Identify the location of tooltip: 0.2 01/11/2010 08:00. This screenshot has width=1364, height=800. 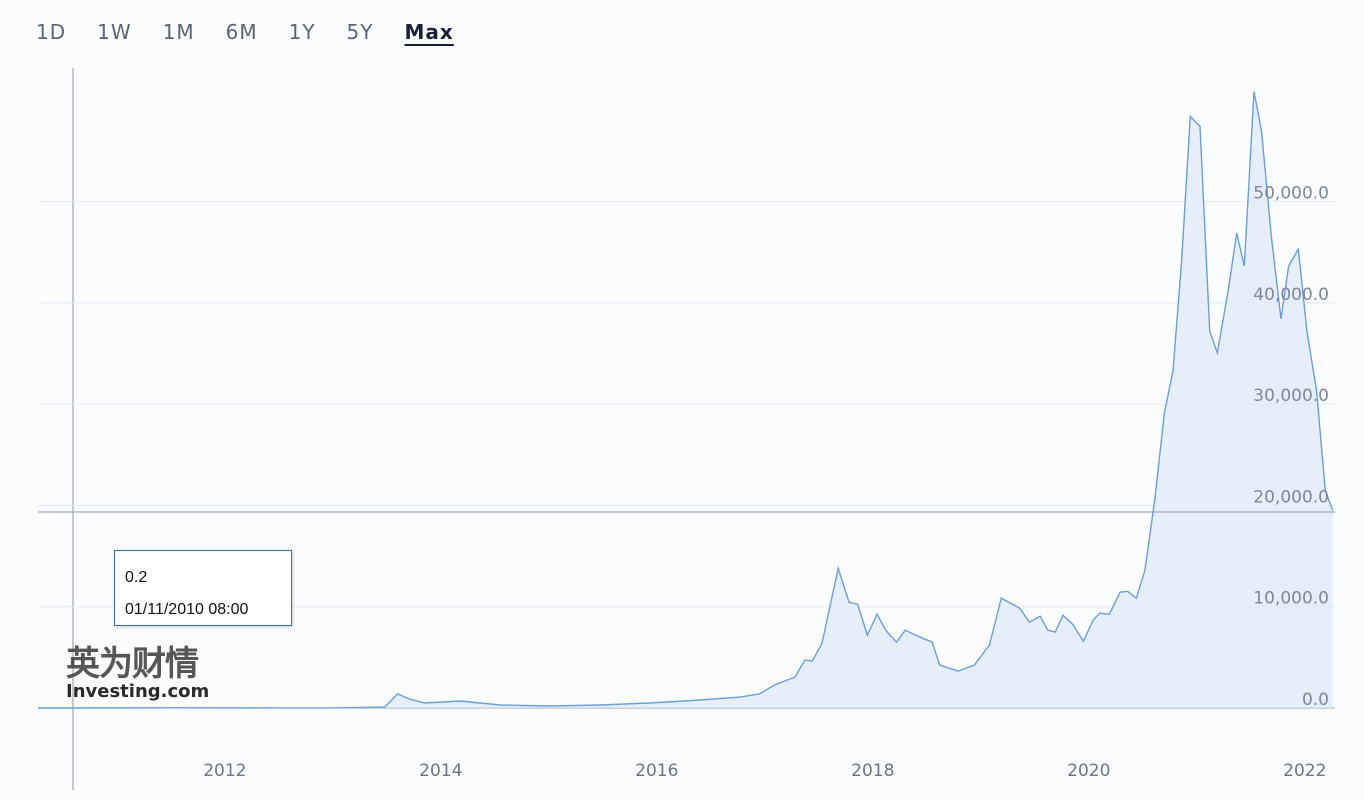
(203, 588).